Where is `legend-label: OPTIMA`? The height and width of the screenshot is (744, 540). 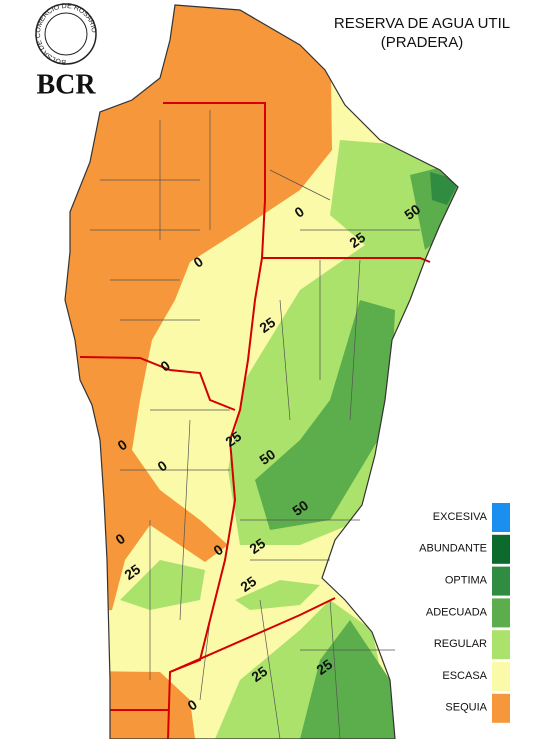
legend-label: OPTIMA is located at coordinates (466, 581).